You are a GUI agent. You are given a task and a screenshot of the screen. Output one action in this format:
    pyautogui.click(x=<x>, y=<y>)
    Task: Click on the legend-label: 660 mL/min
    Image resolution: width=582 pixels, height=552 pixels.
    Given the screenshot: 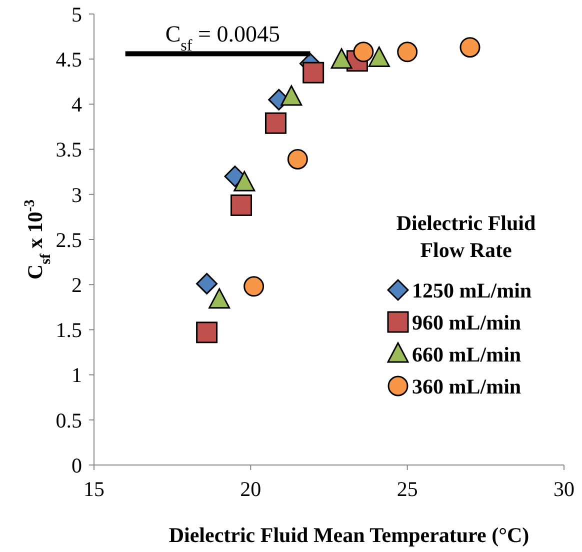 What is the action you would take?
    pyautogui.click(x=467, y=354)
    